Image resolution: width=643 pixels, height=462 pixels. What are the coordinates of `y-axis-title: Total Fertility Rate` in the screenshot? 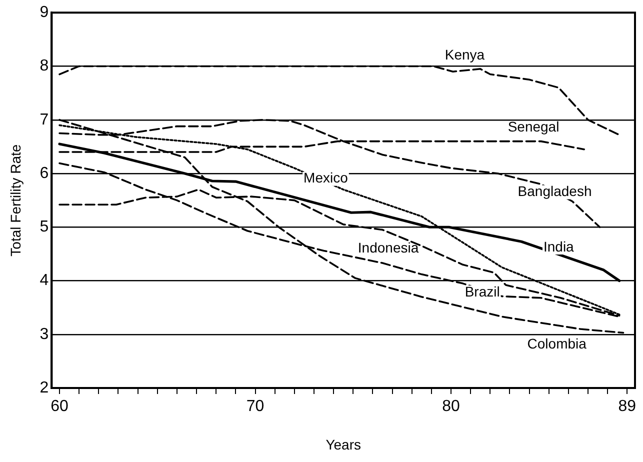 It's located at (15, 200).